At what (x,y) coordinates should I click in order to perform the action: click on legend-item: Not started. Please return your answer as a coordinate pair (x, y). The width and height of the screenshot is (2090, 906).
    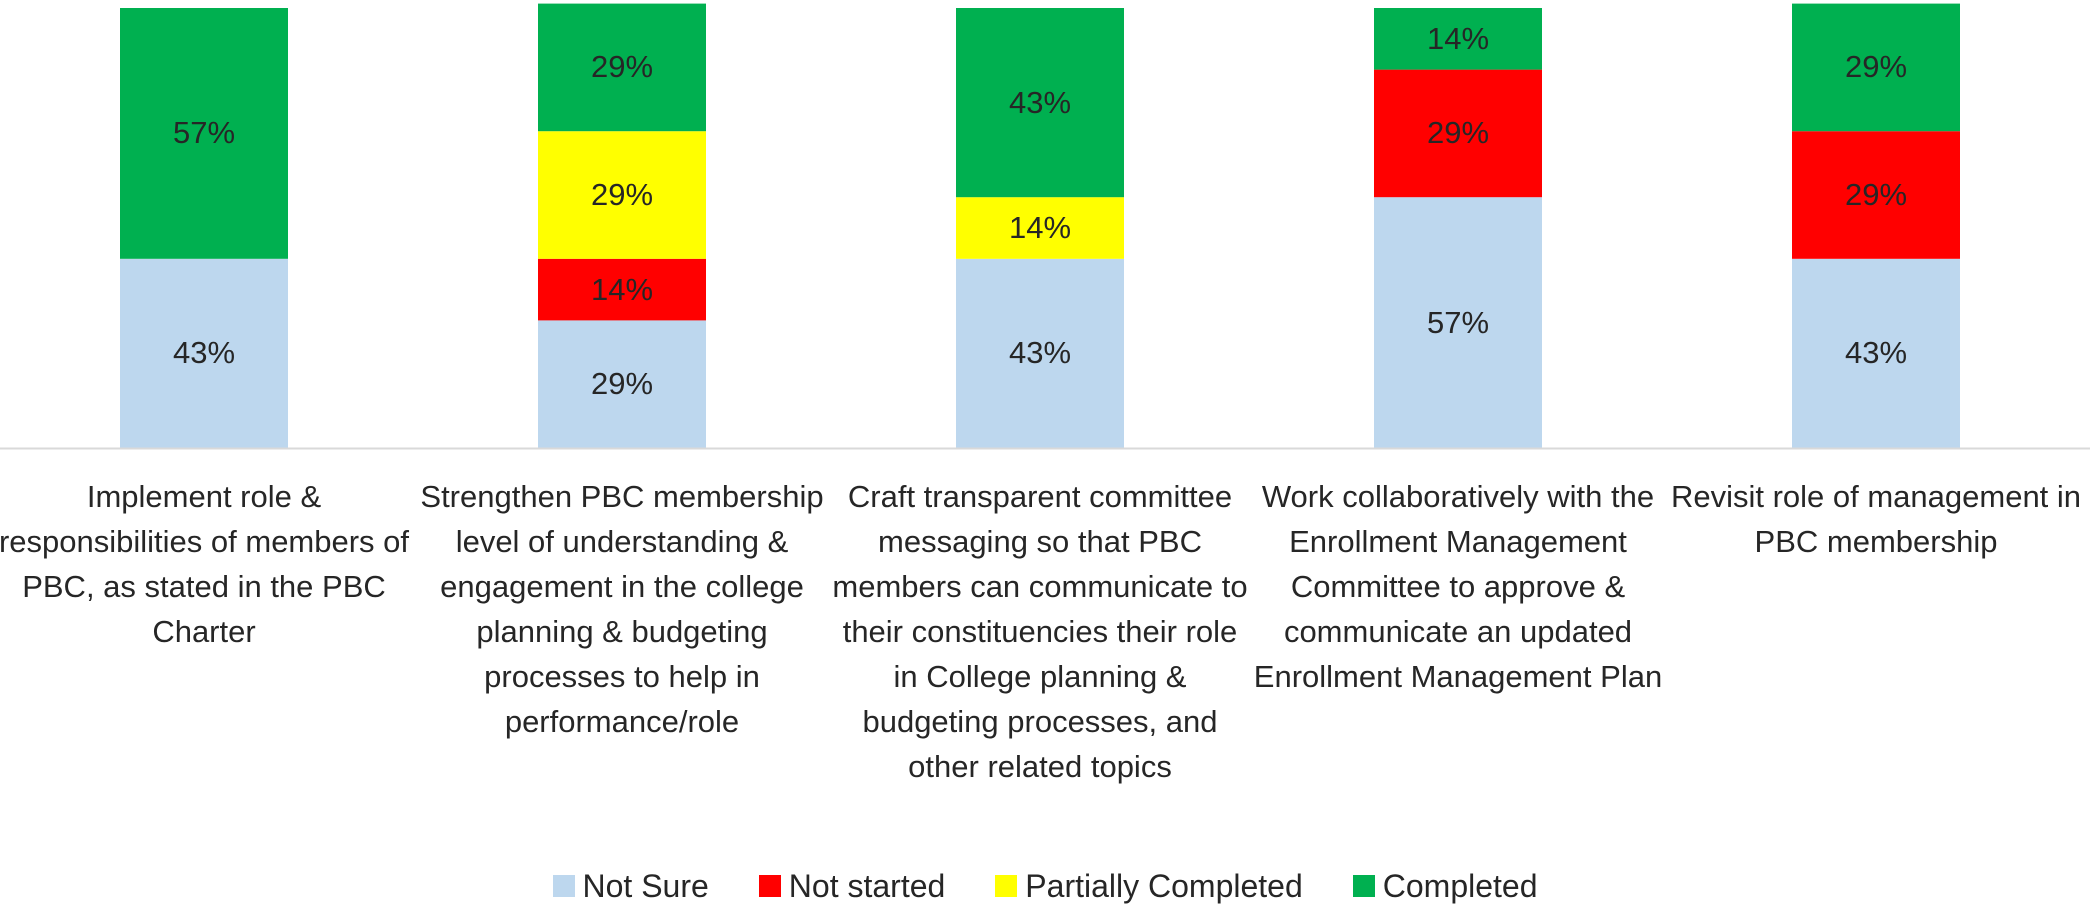
    Looking at the image, I should click on (852, 886).